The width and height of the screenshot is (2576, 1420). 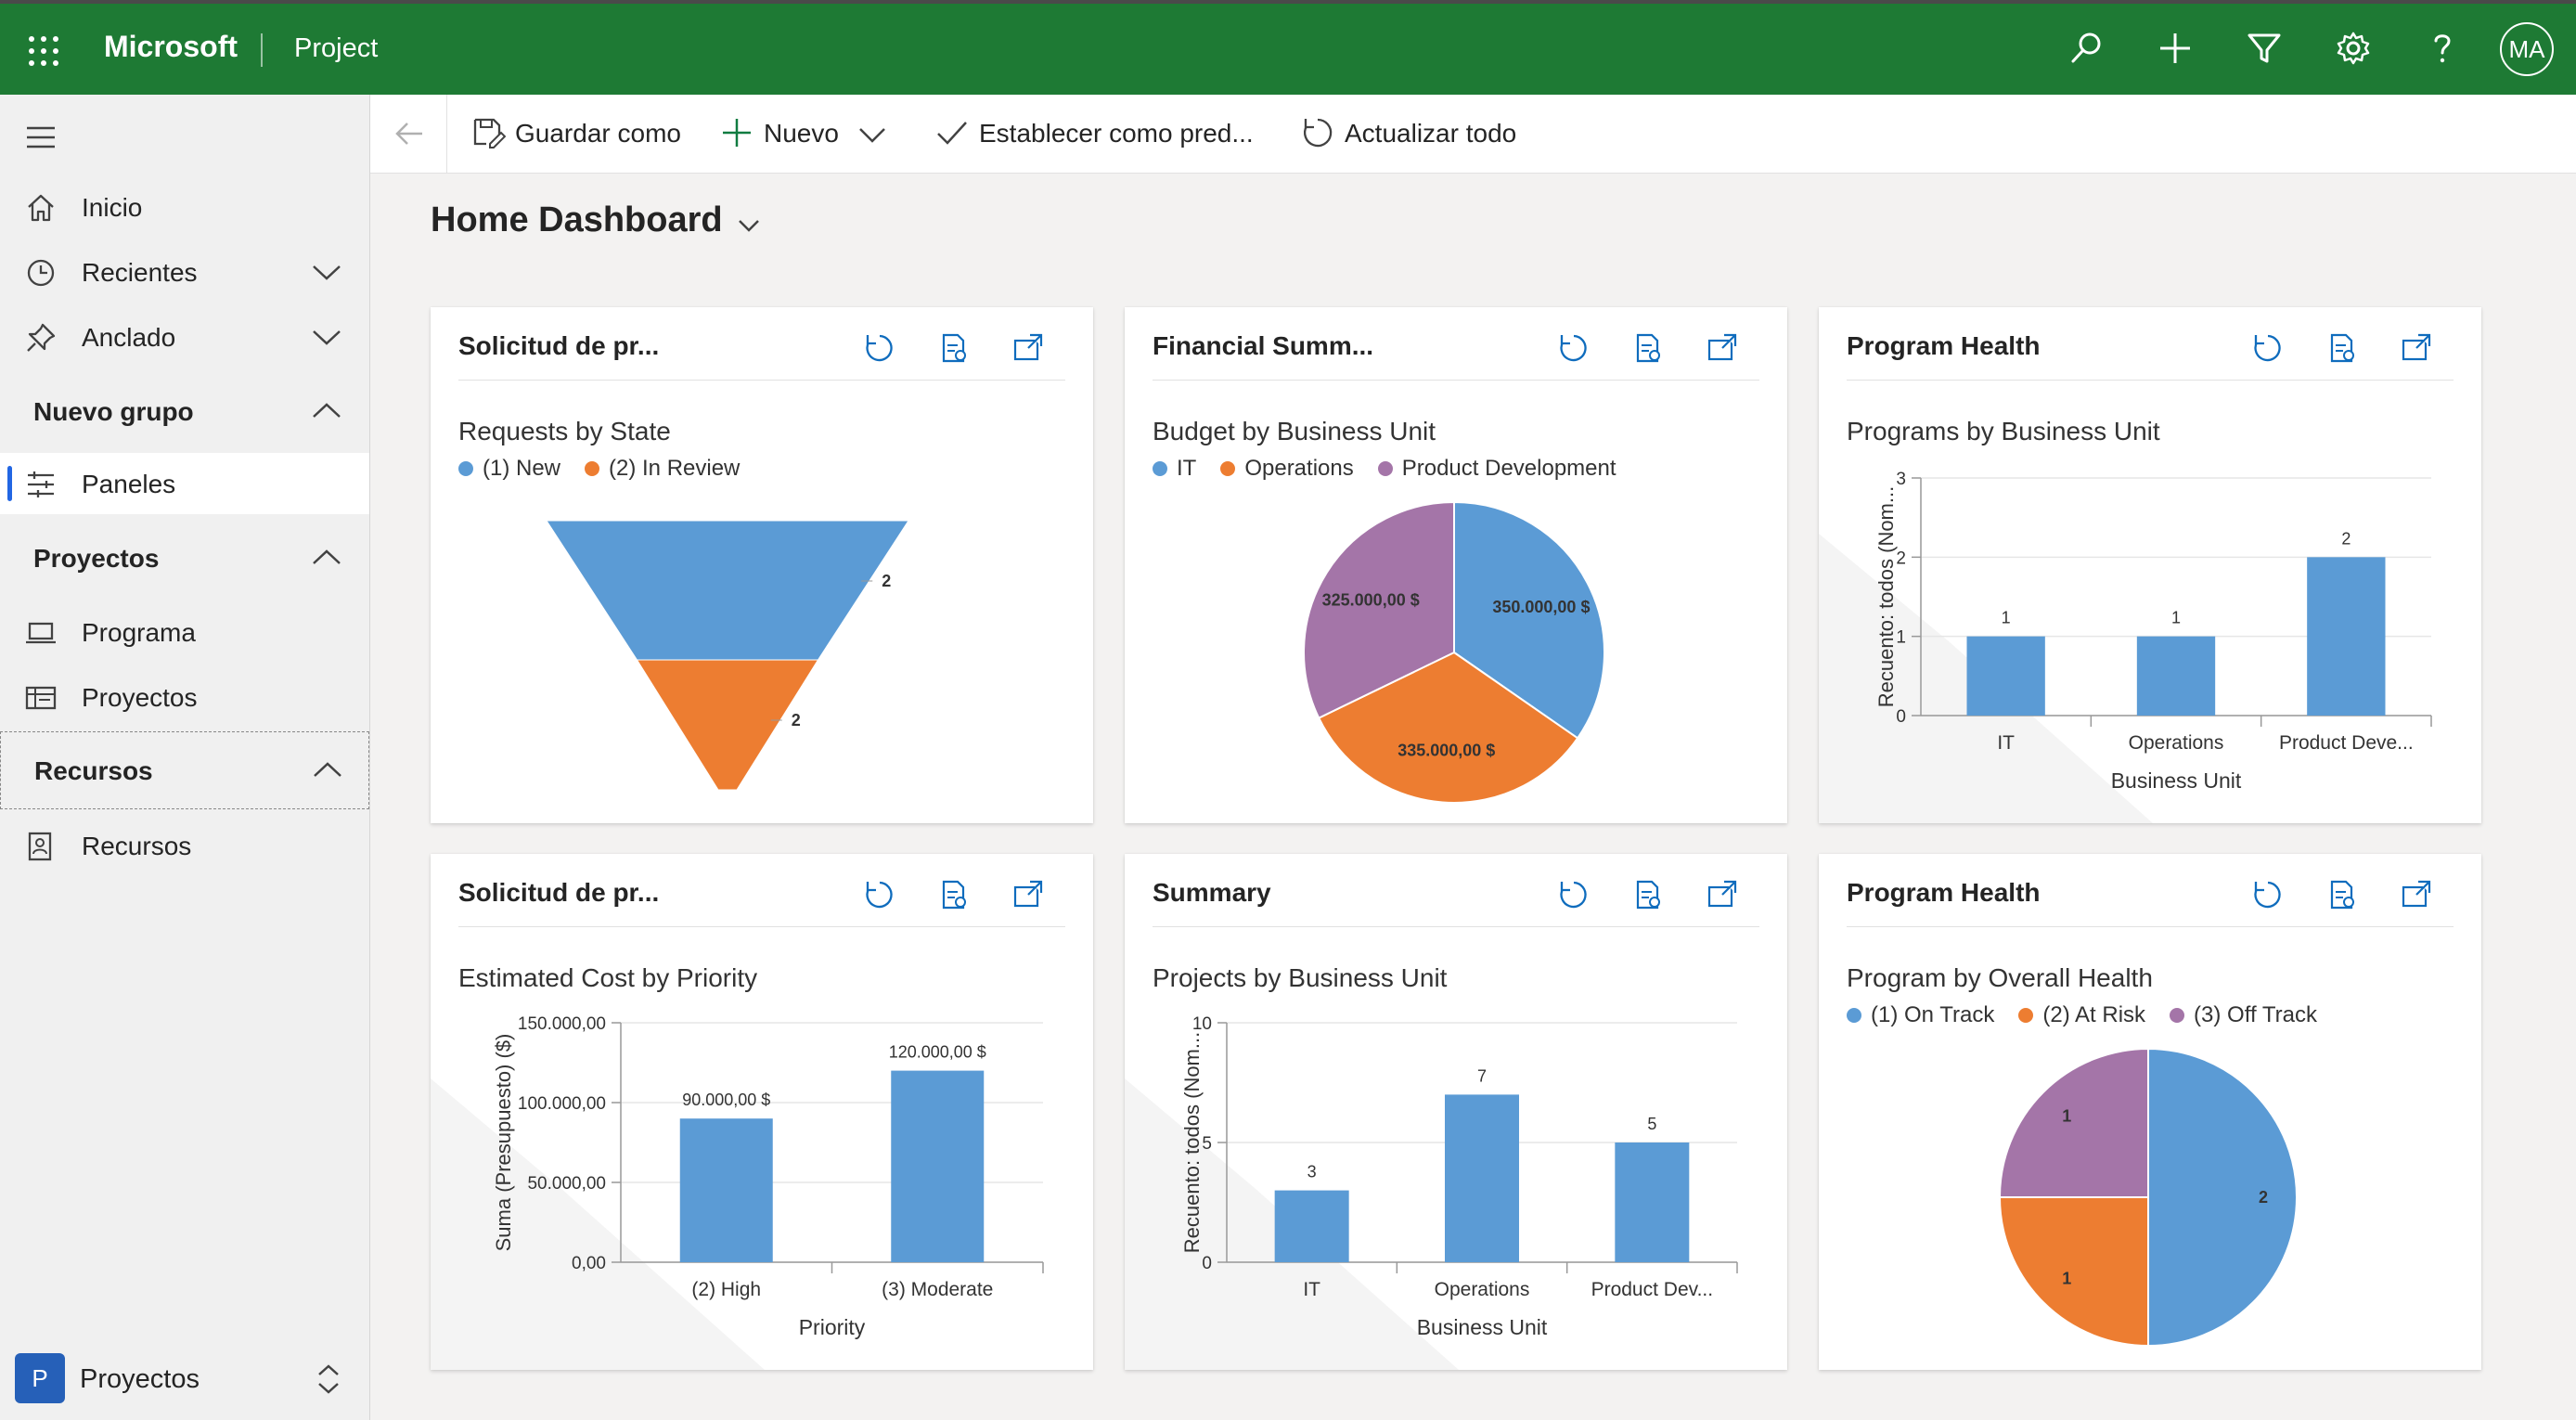 What do you see at coordinates (503, 1143) in the screenshot?
I see `y-axis-label: Suma (Presupuesto) ($)` at bounding box center [503, 1143].